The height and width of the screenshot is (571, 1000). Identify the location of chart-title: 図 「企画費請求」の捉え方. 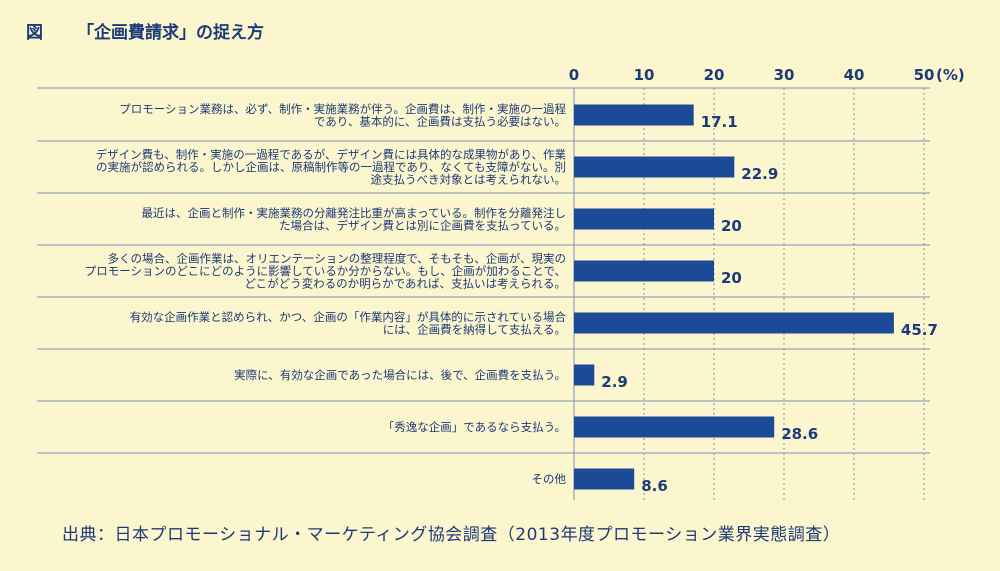
(145, 30).